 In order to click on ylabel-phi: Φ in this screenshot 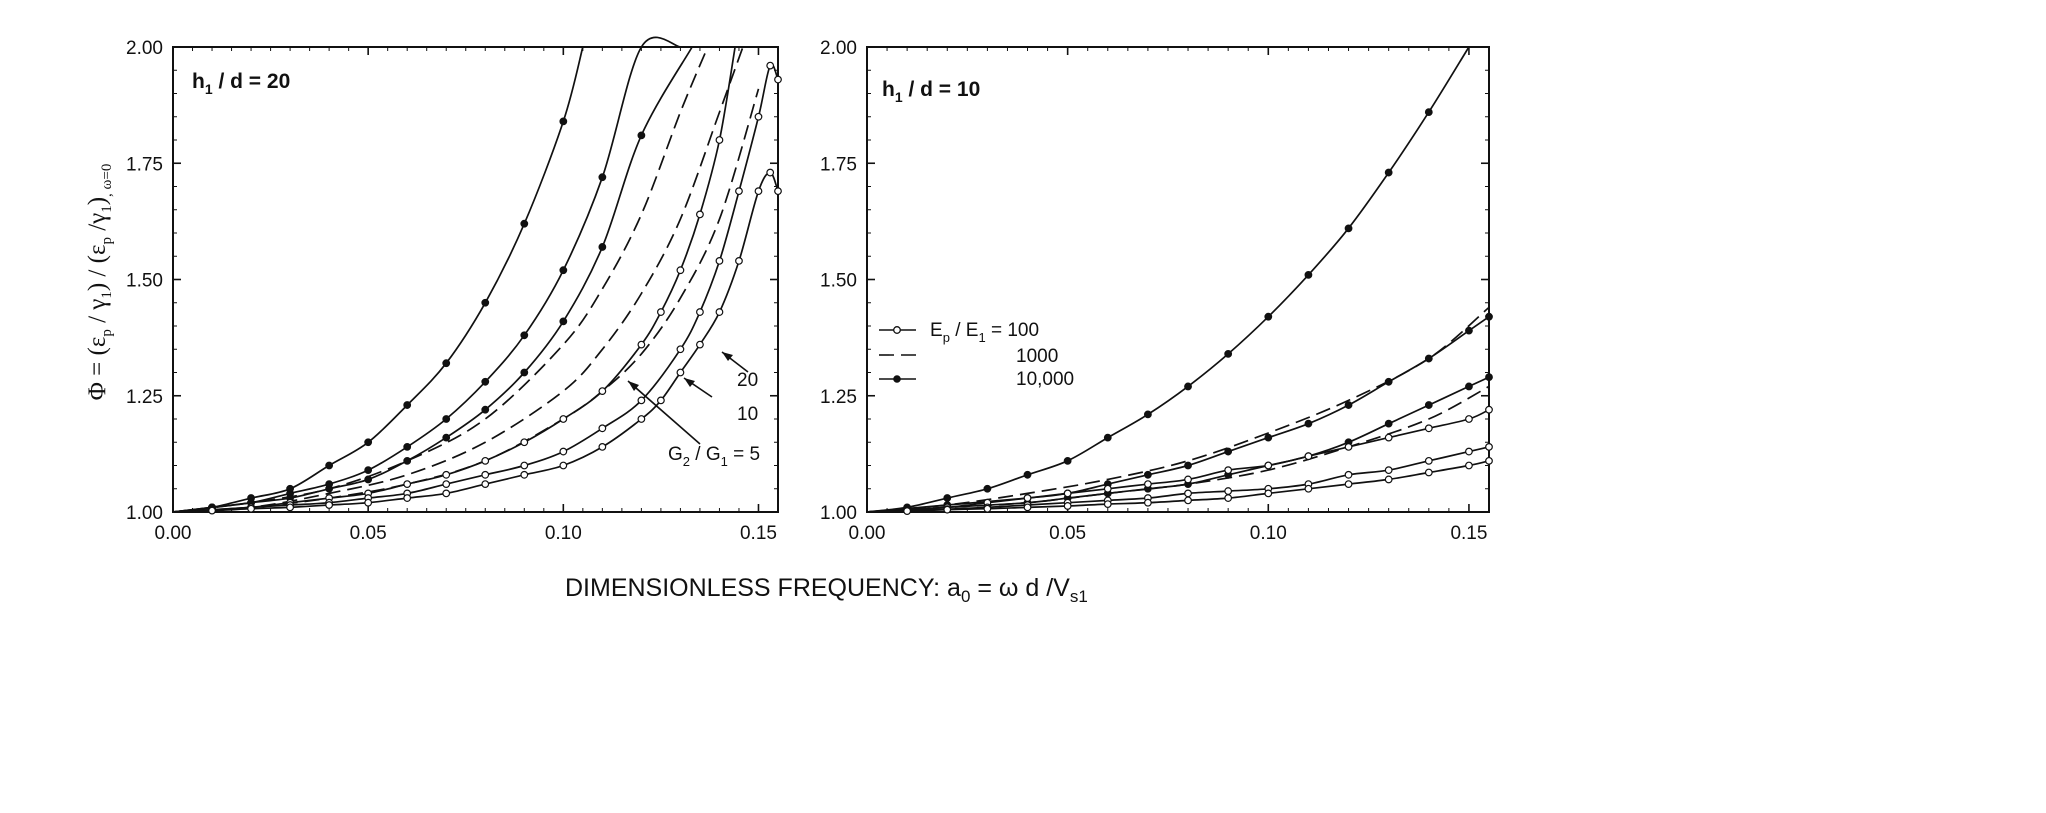, I will do `click(97, 391)`.